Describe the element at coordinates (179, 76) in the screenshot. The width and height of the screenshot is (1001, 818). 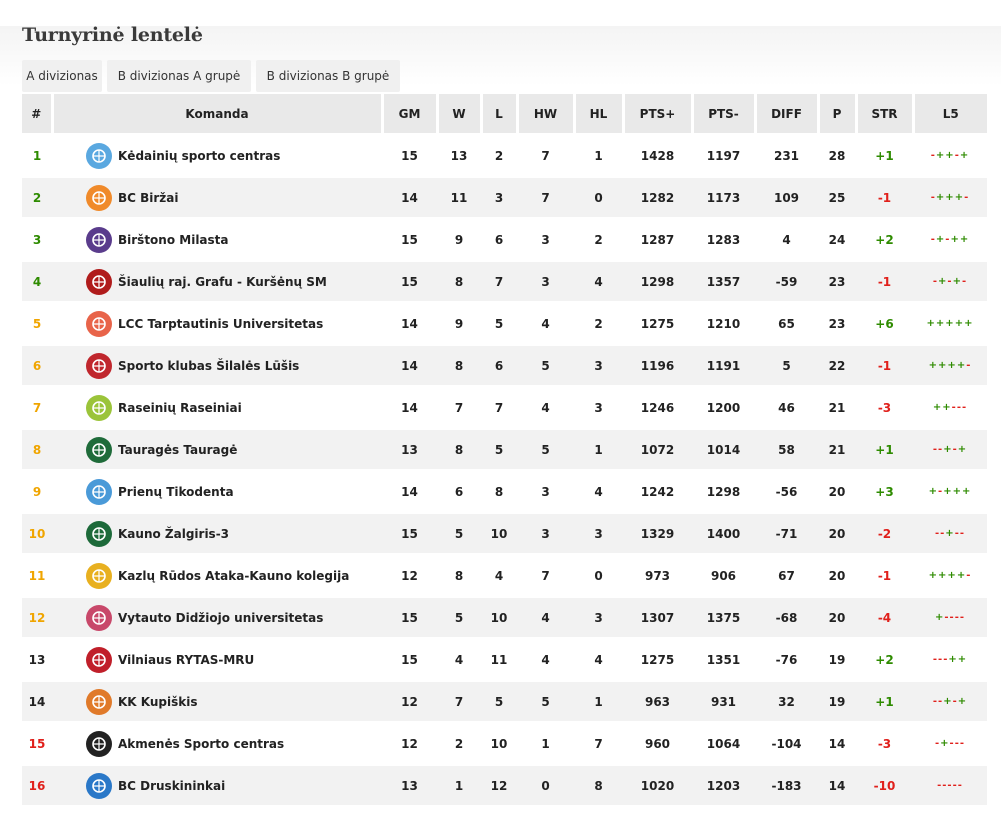
I see `tab-b-divizionas-a-grupe: B divizionas A grupė` at that location.